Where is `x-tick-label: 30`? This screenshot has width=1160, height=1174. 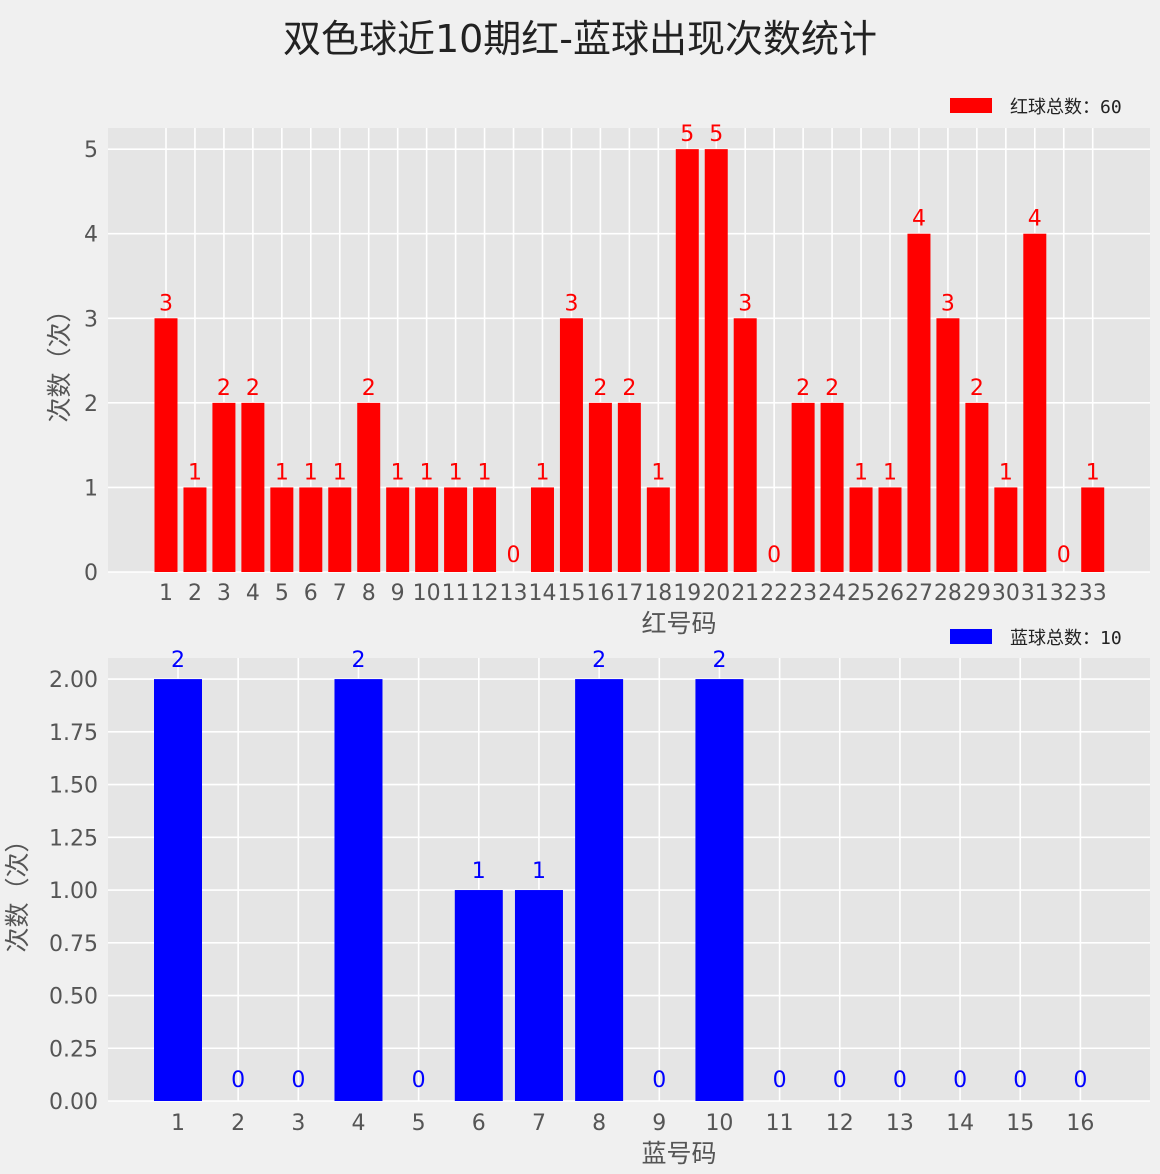
x-tick-label: 30 is located at coordinates (1006, 593).